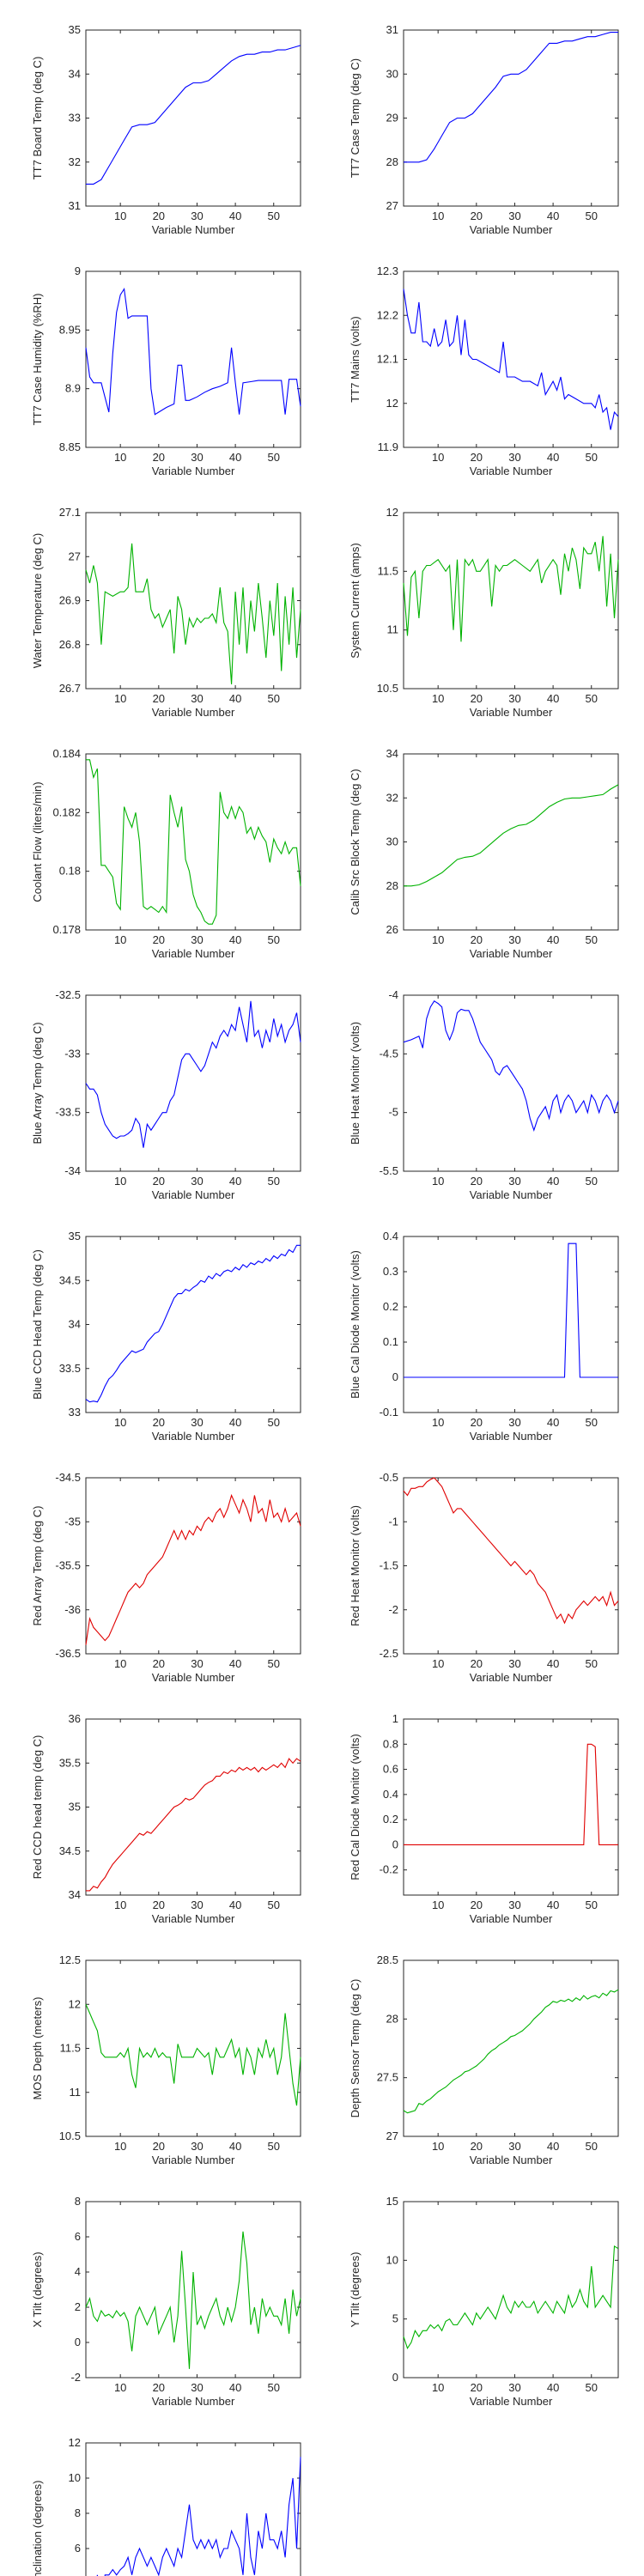 The width and height of the screenshot is (644, 2576). Describe the element at coordinates (37, 2048) in the screenshot. I see `y-axis-label: MOS Depth (meters)` at that location.